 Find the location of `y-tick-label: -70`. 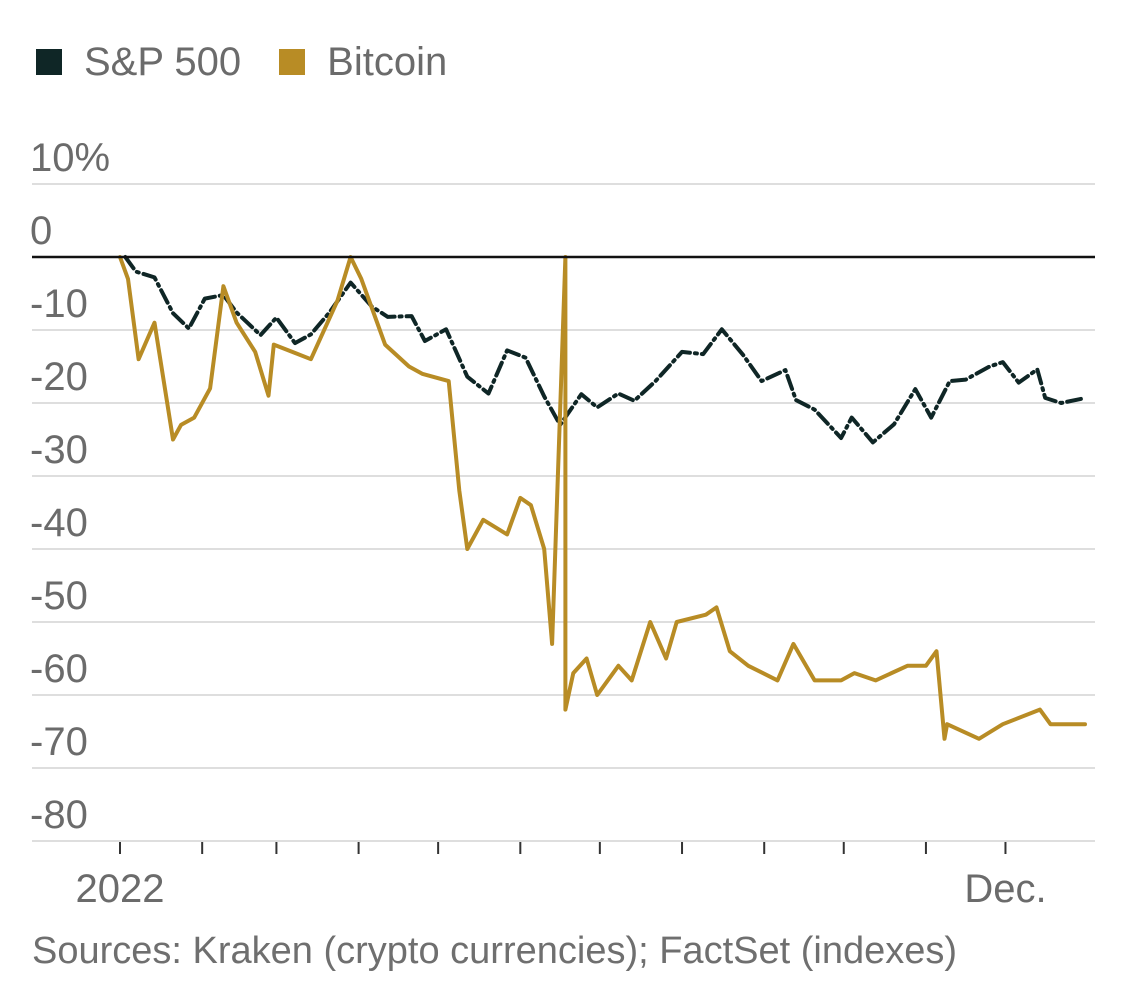

y-tick-label: -70 is located at coordinates (59, 742).